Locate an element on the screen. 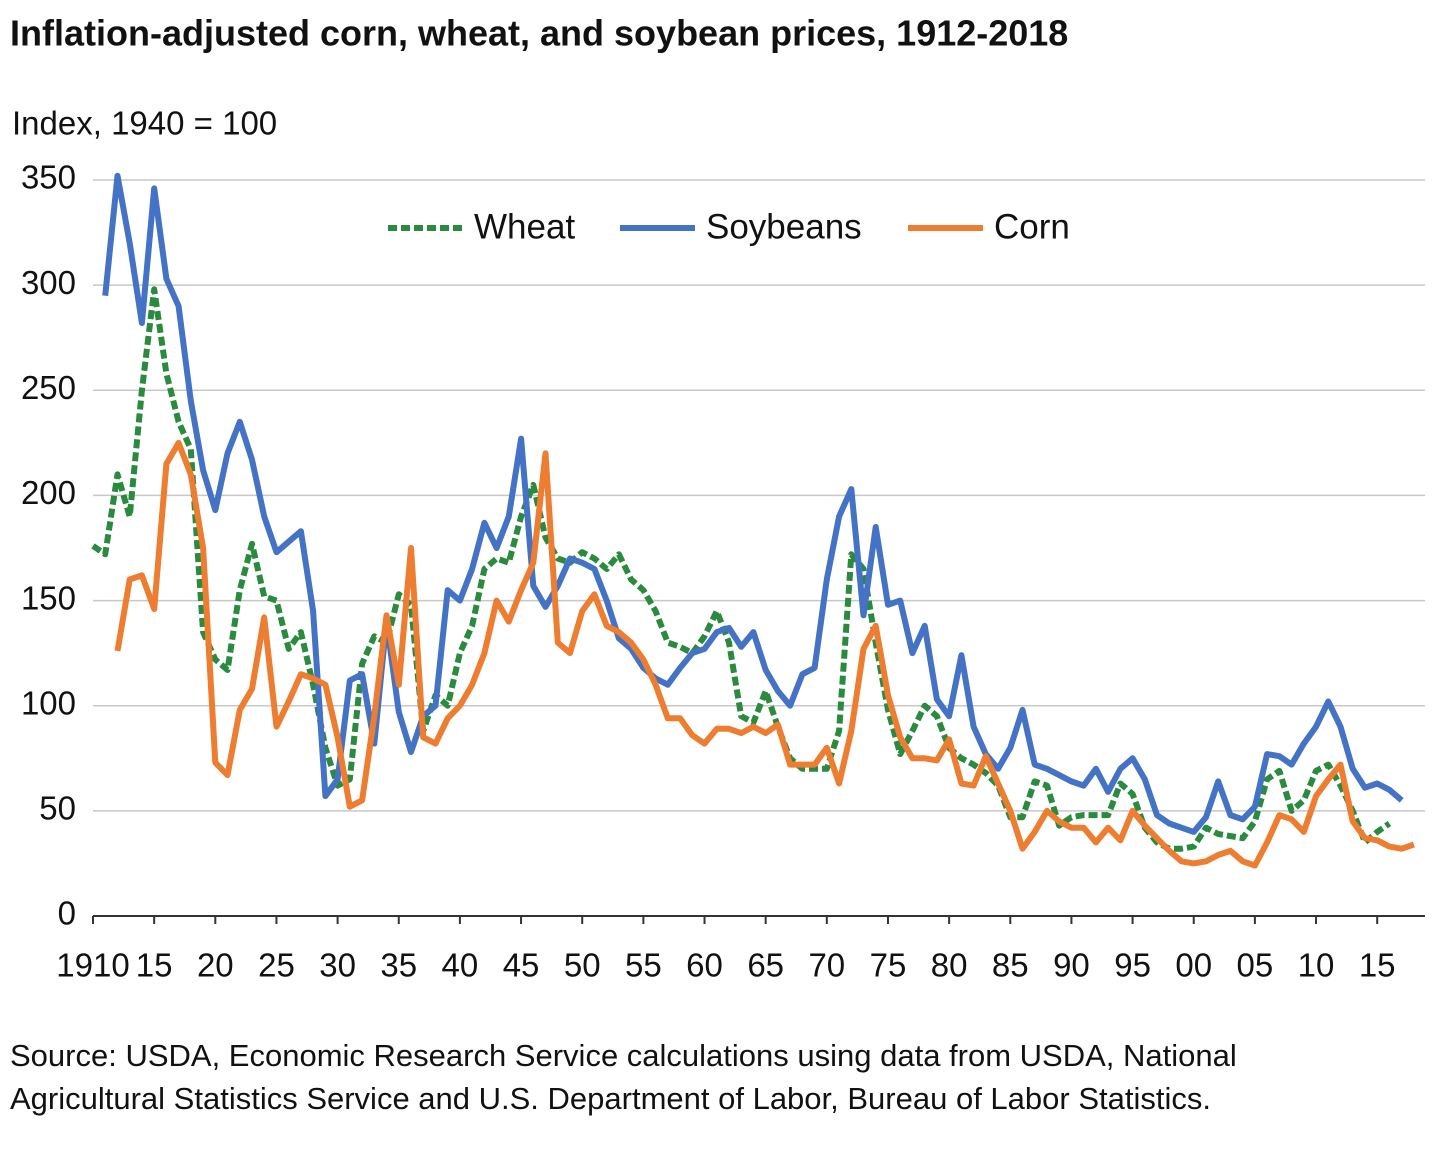  x-tick-label: 85 is located at coordinates (1010, 965).